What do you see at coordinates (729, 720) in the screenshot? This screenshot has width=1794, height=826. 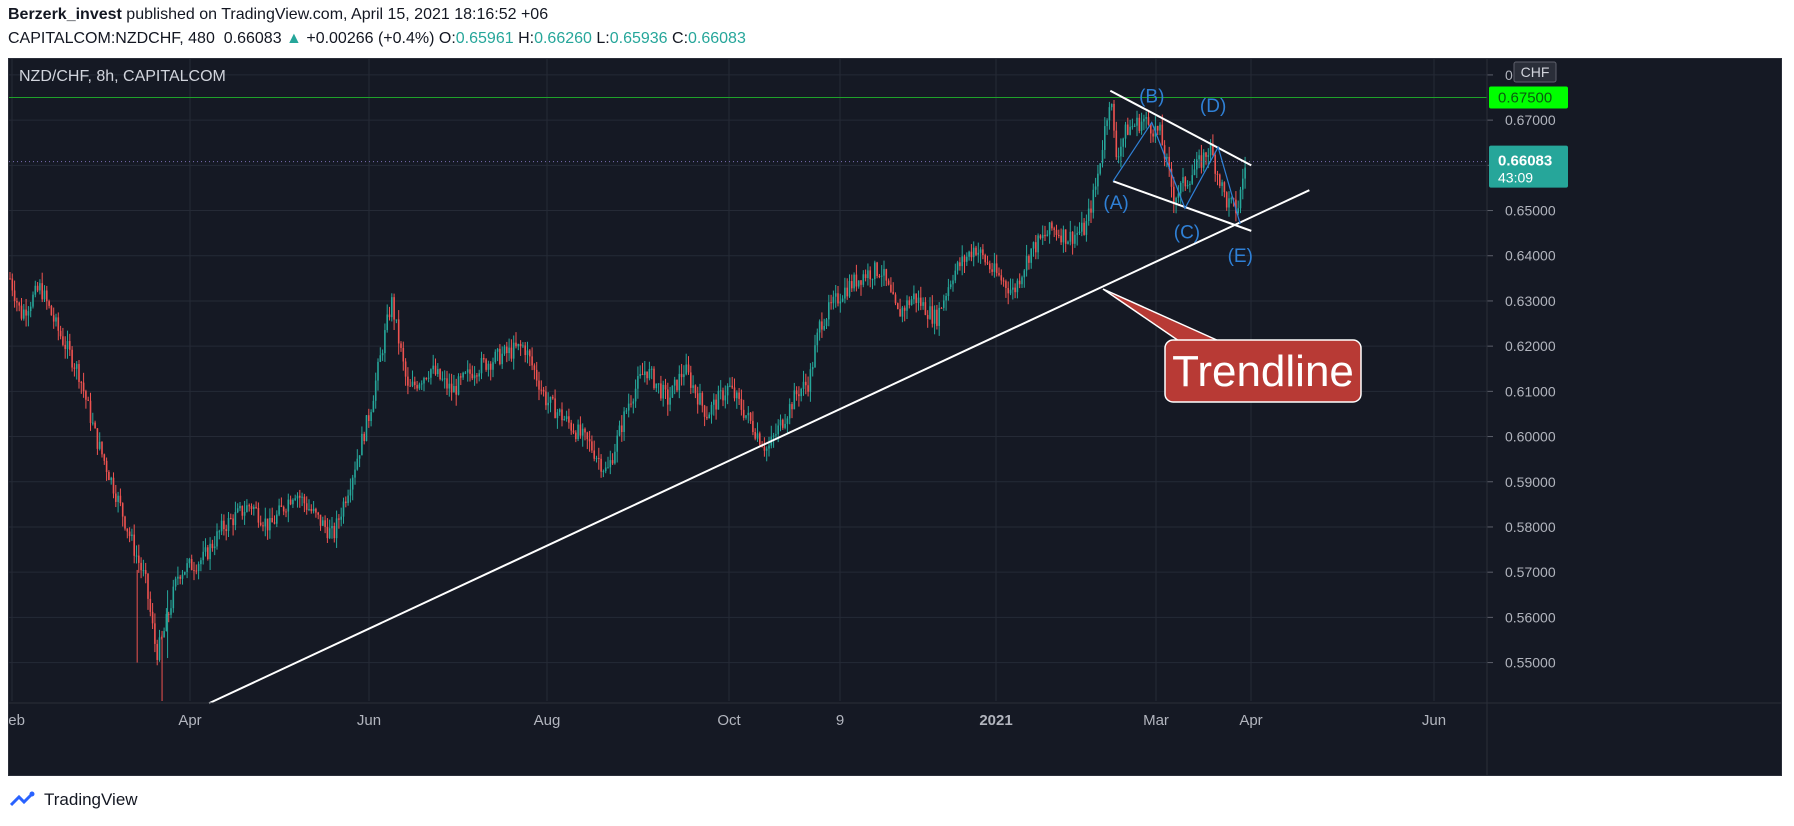 I see `x-tick-label: Oct` at bounding box center [729, 720].